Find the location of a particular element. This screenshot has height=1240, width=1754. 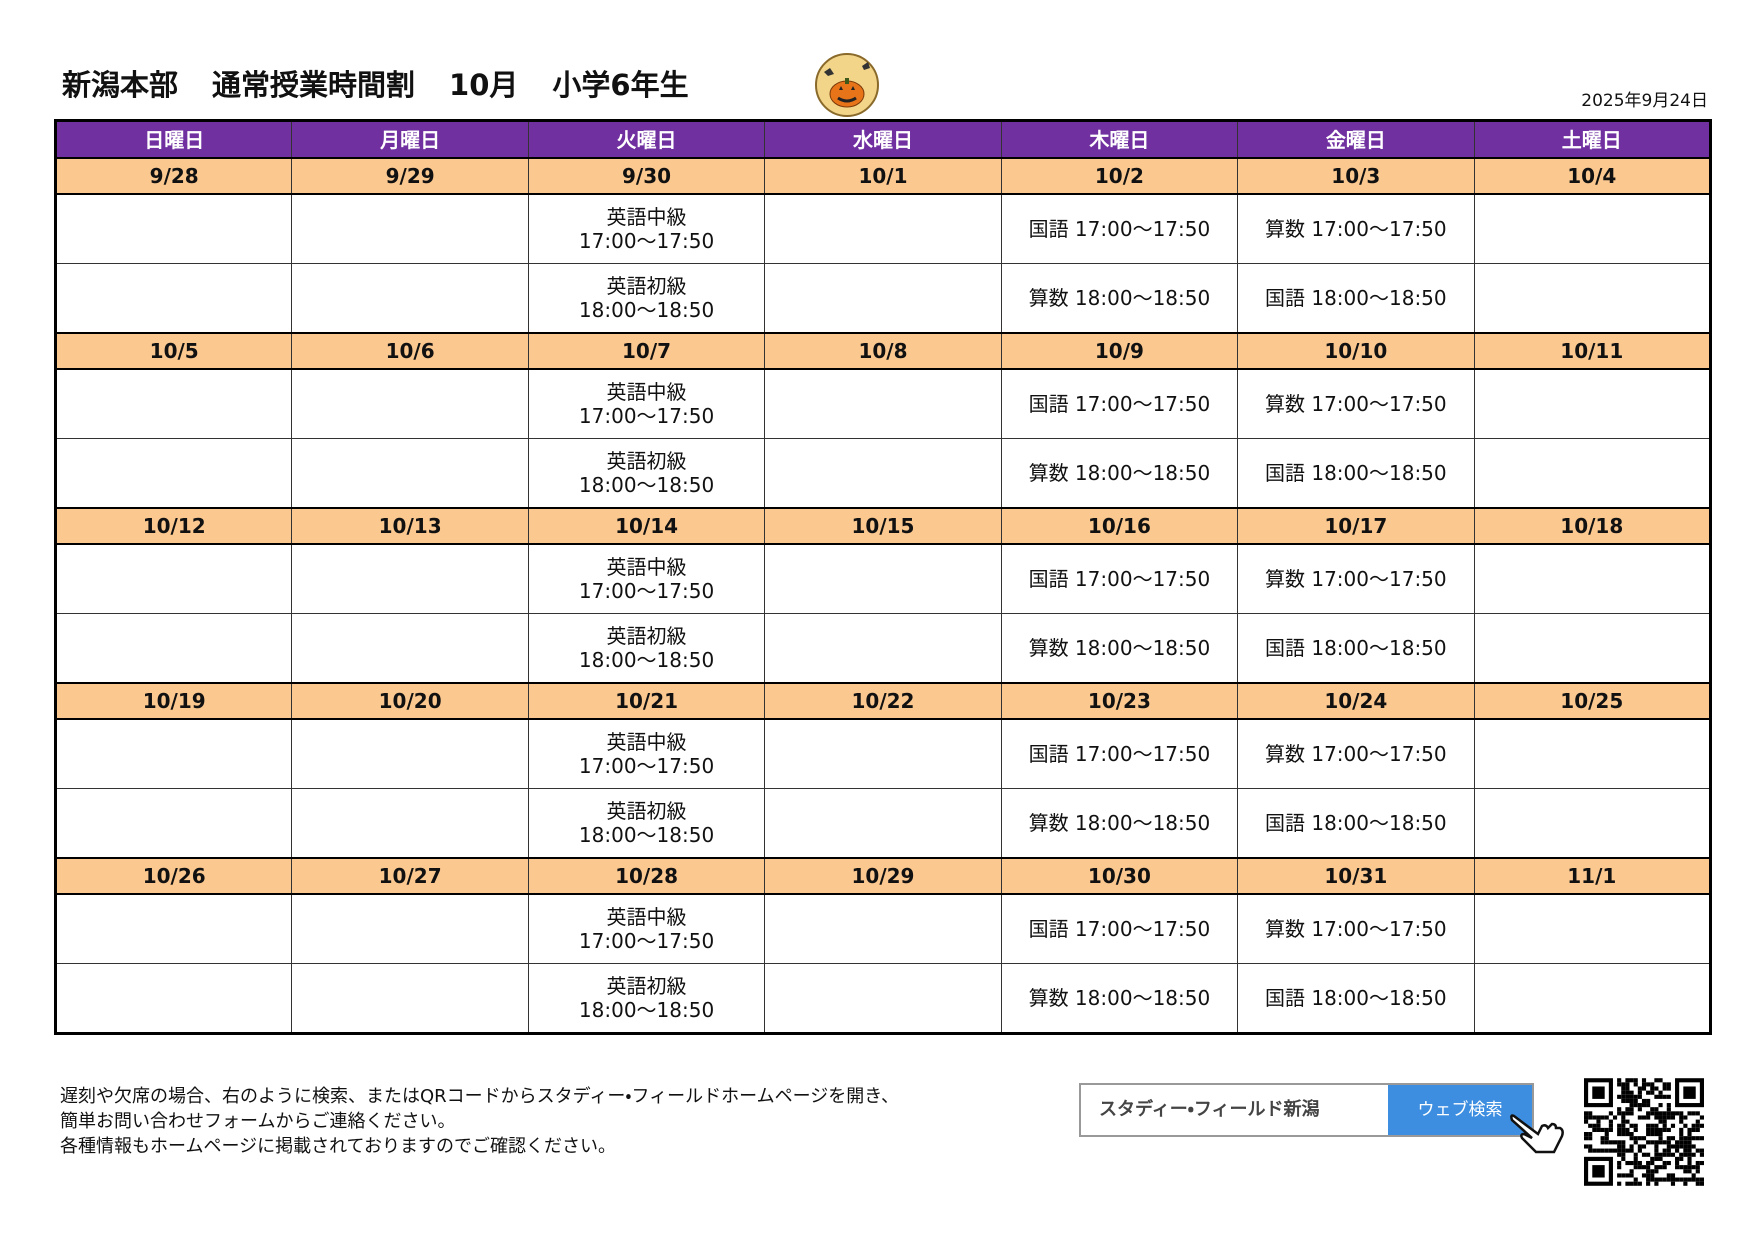

date: 10/17 is located at coordinates (1356, 526).